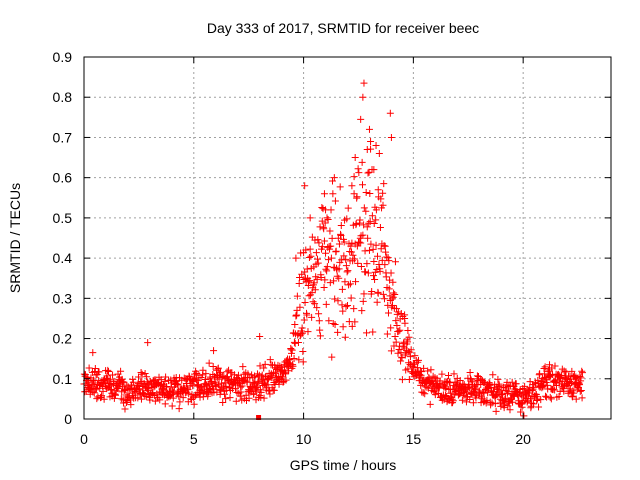  I want to click on y-tick-label: 0.4, so click(63, 258).